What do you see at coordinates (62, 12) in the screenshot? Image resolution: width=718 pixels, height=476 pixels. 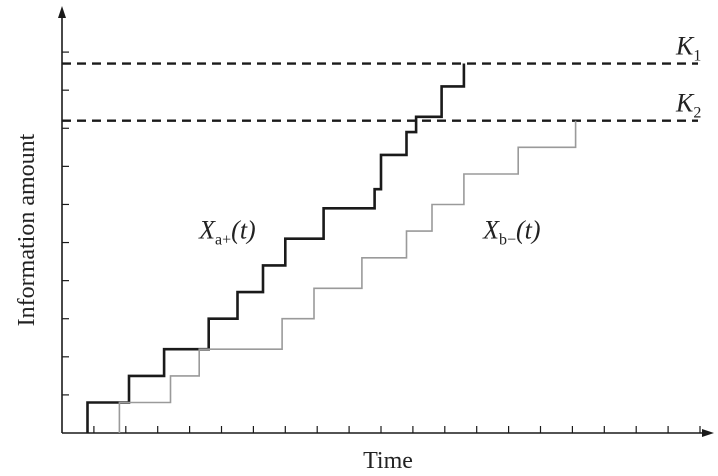 I see `y-axis-arrow-icon` at bounding box center [62, 12].